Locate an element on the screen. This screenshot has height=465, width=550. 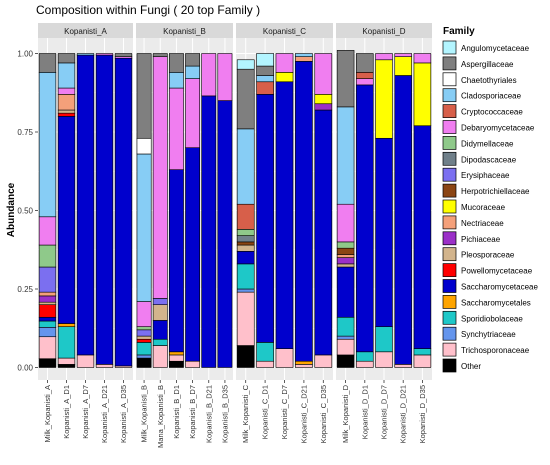
x-tick-label: Mana_Kopanisti_B is located at coordinates (160, 416).